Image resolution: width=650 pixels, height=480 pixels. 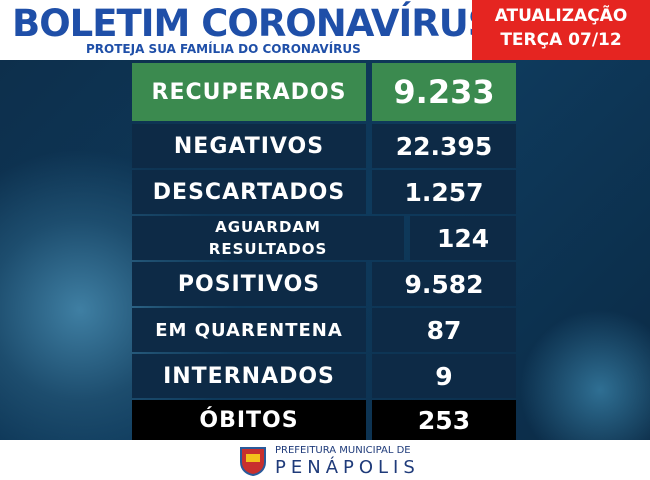 What do you see at coordinates (249, 376) in the screenshot?
I see `row-label: INTERNADOS` at bounding box center [249, 376].